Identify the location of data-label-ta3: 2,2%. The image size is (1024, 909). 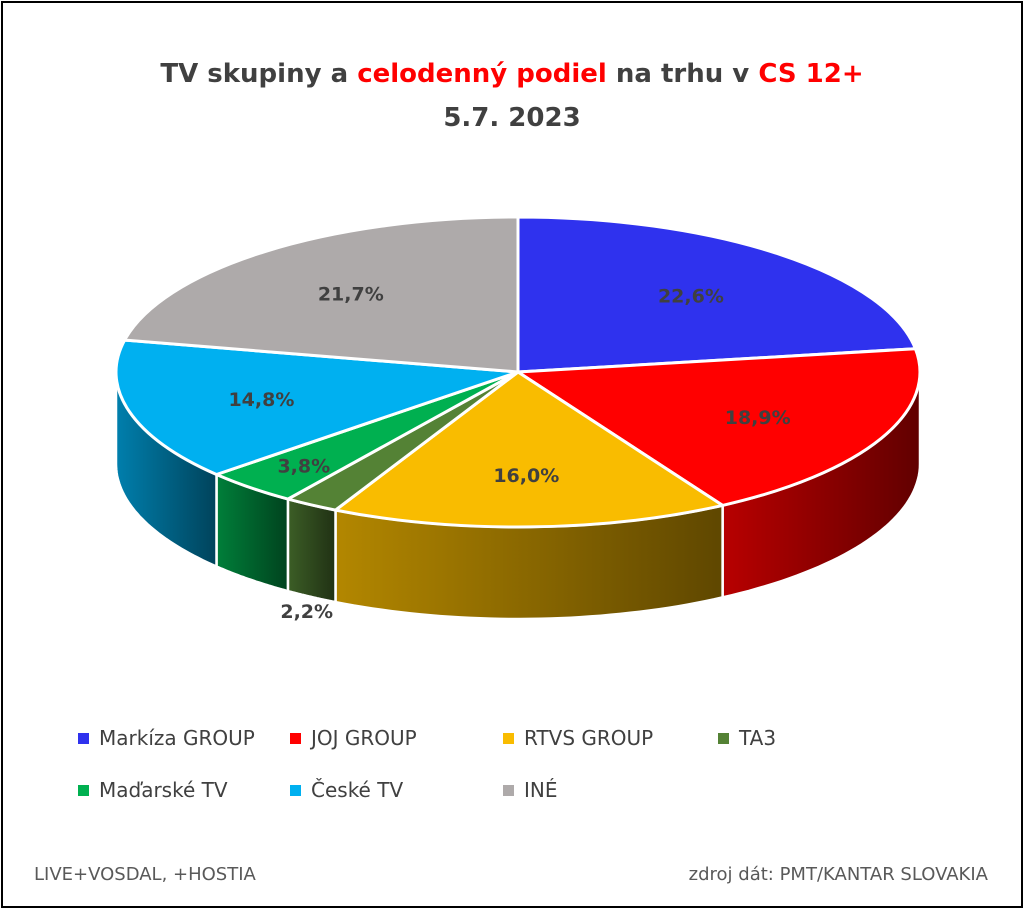
(306, 612).